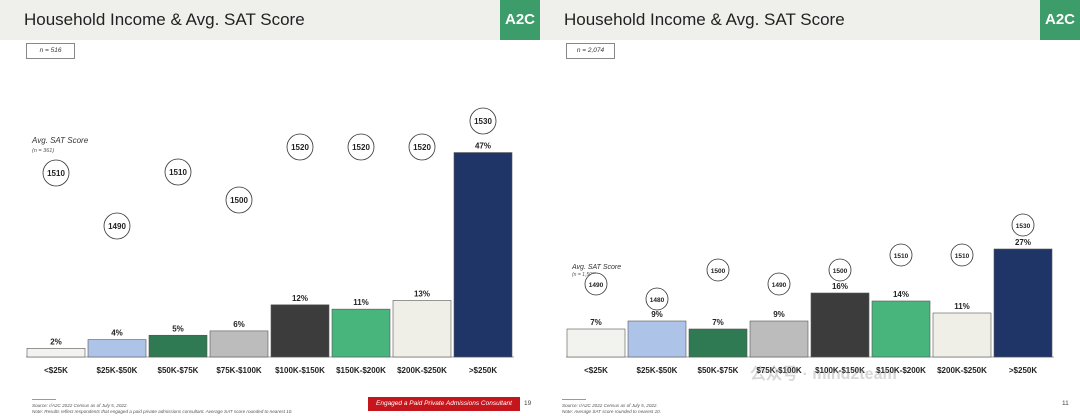  I want to click on a2c-logo: A2C, so click(520, 20).